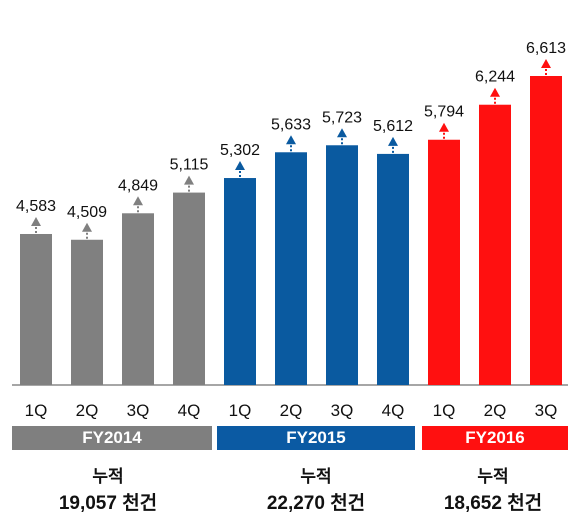 The width and height of the screenshot is (568, 521). Describe the element at coordinates (291, 124) in the screenshot. I see `value-label: 5,633` at that location.